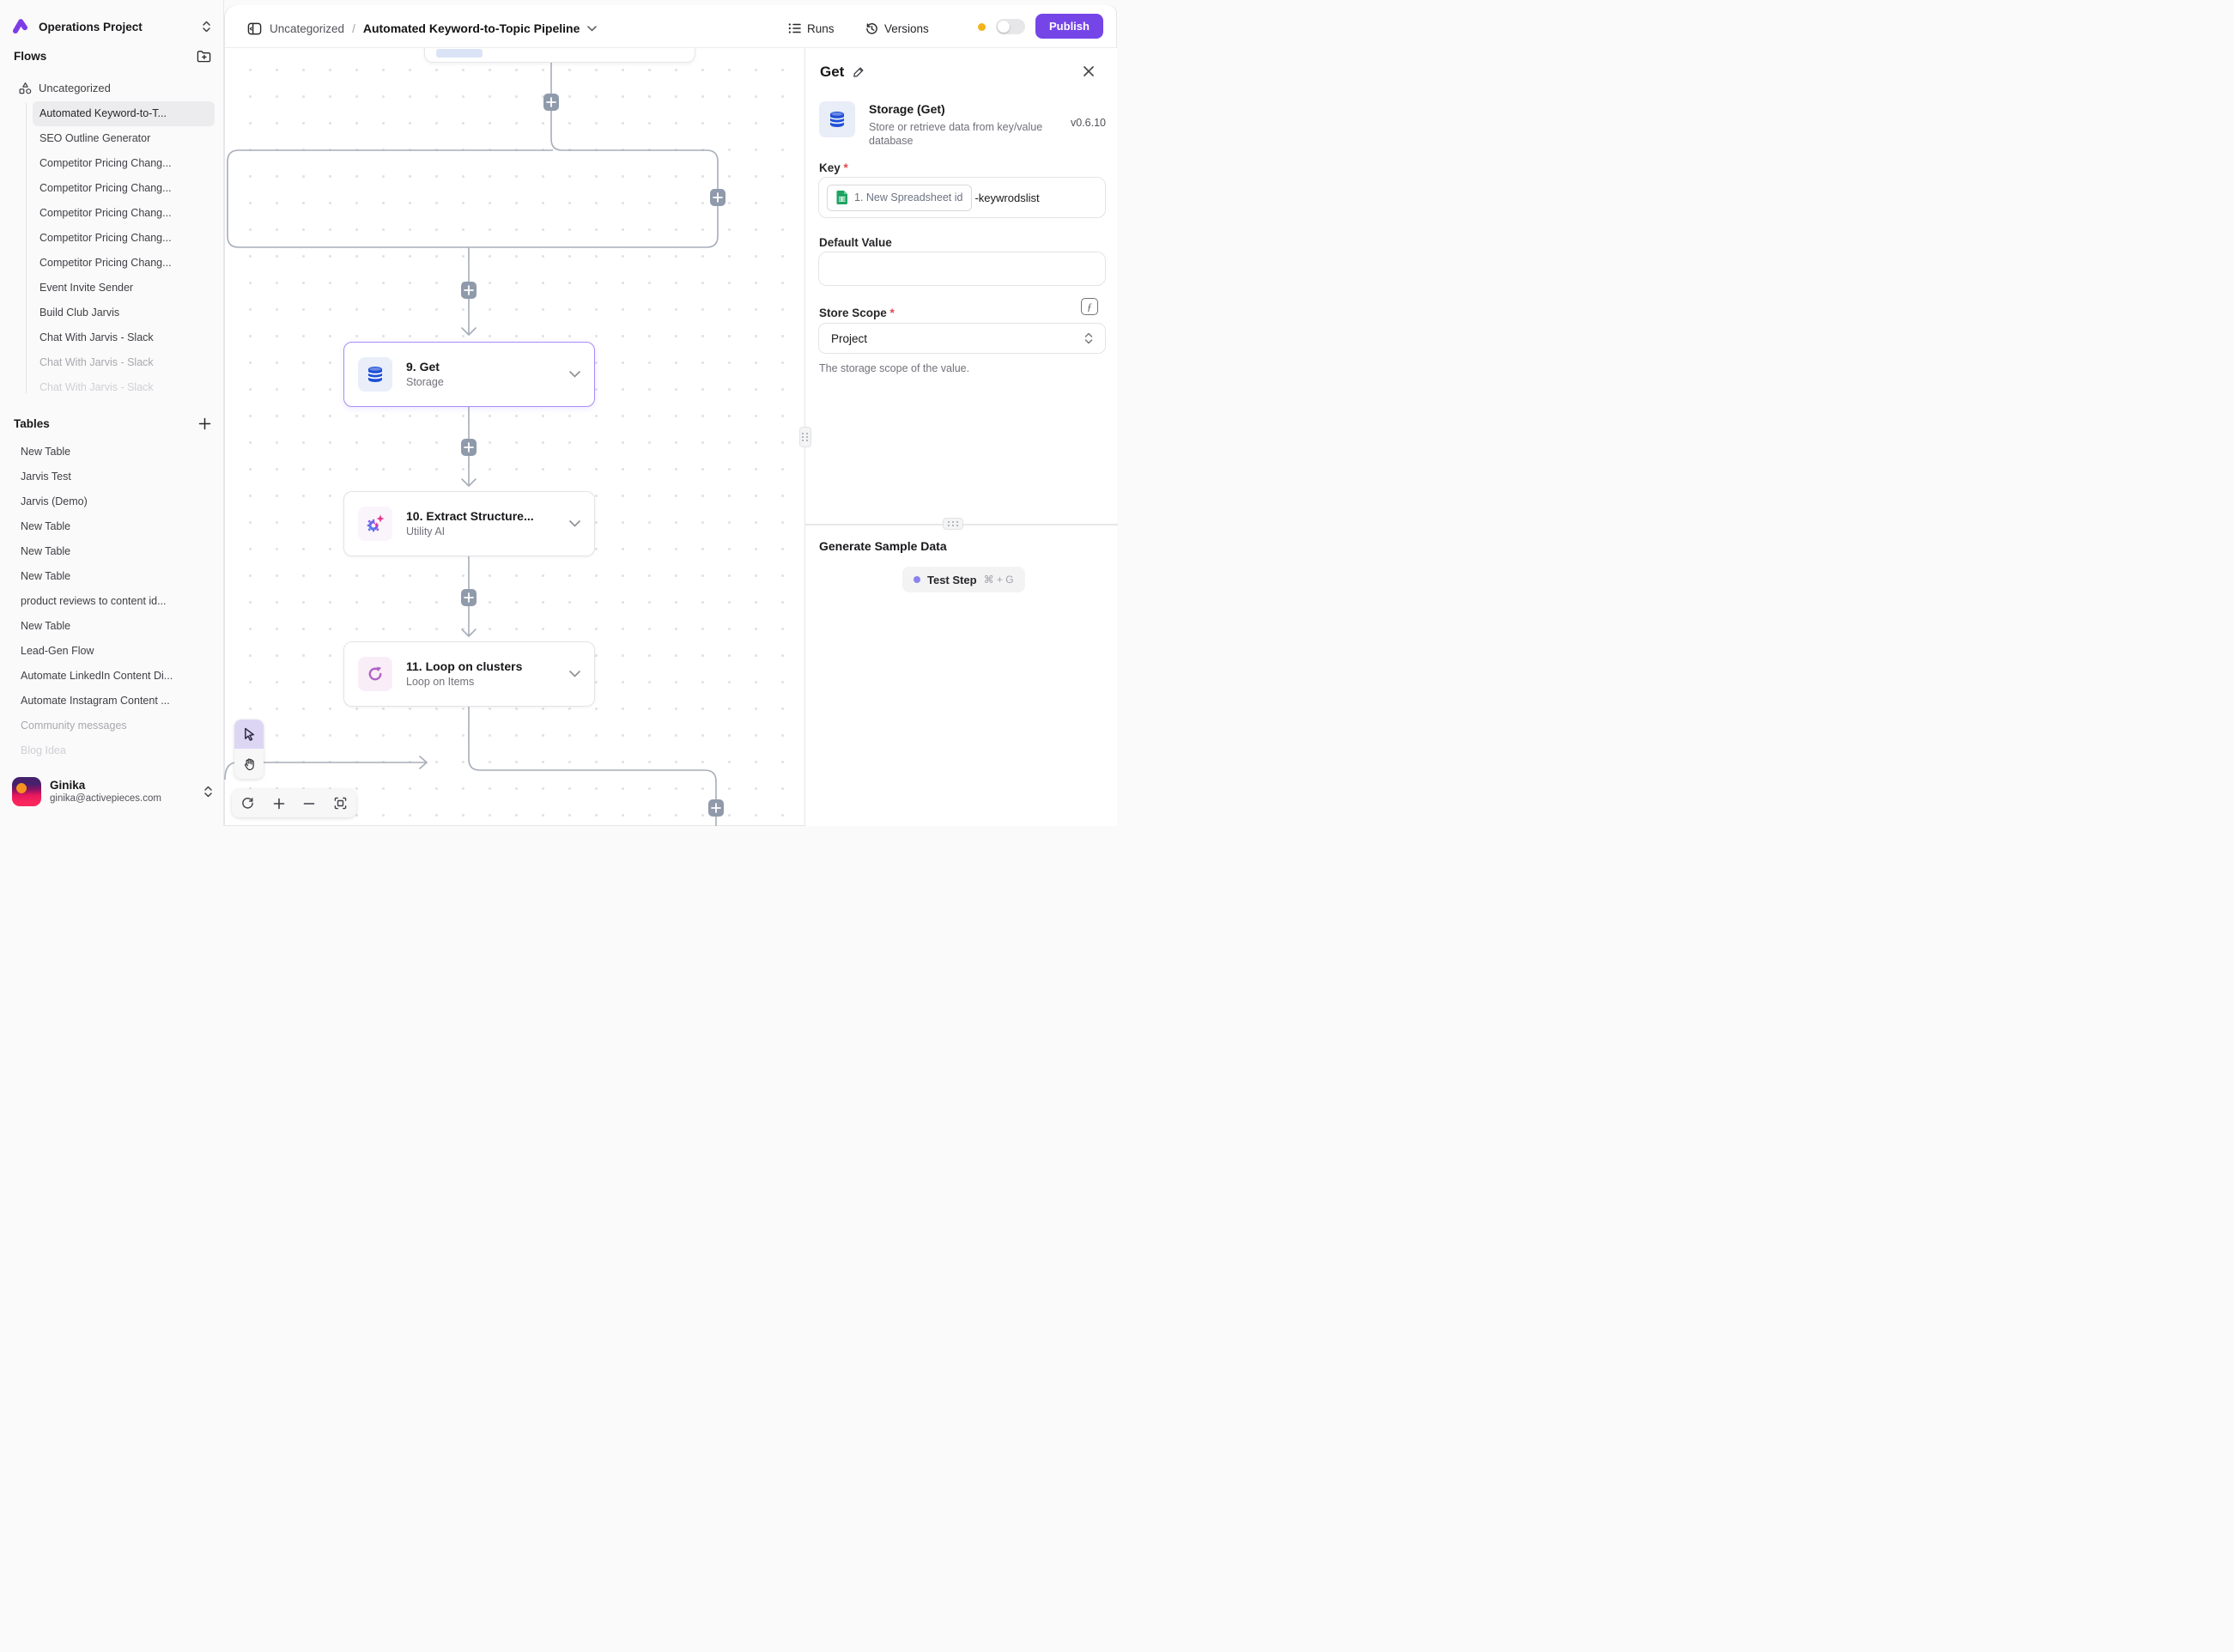 The image size is (2234, 1652). I want to click on versions-label: Versions, so click(906, 28).